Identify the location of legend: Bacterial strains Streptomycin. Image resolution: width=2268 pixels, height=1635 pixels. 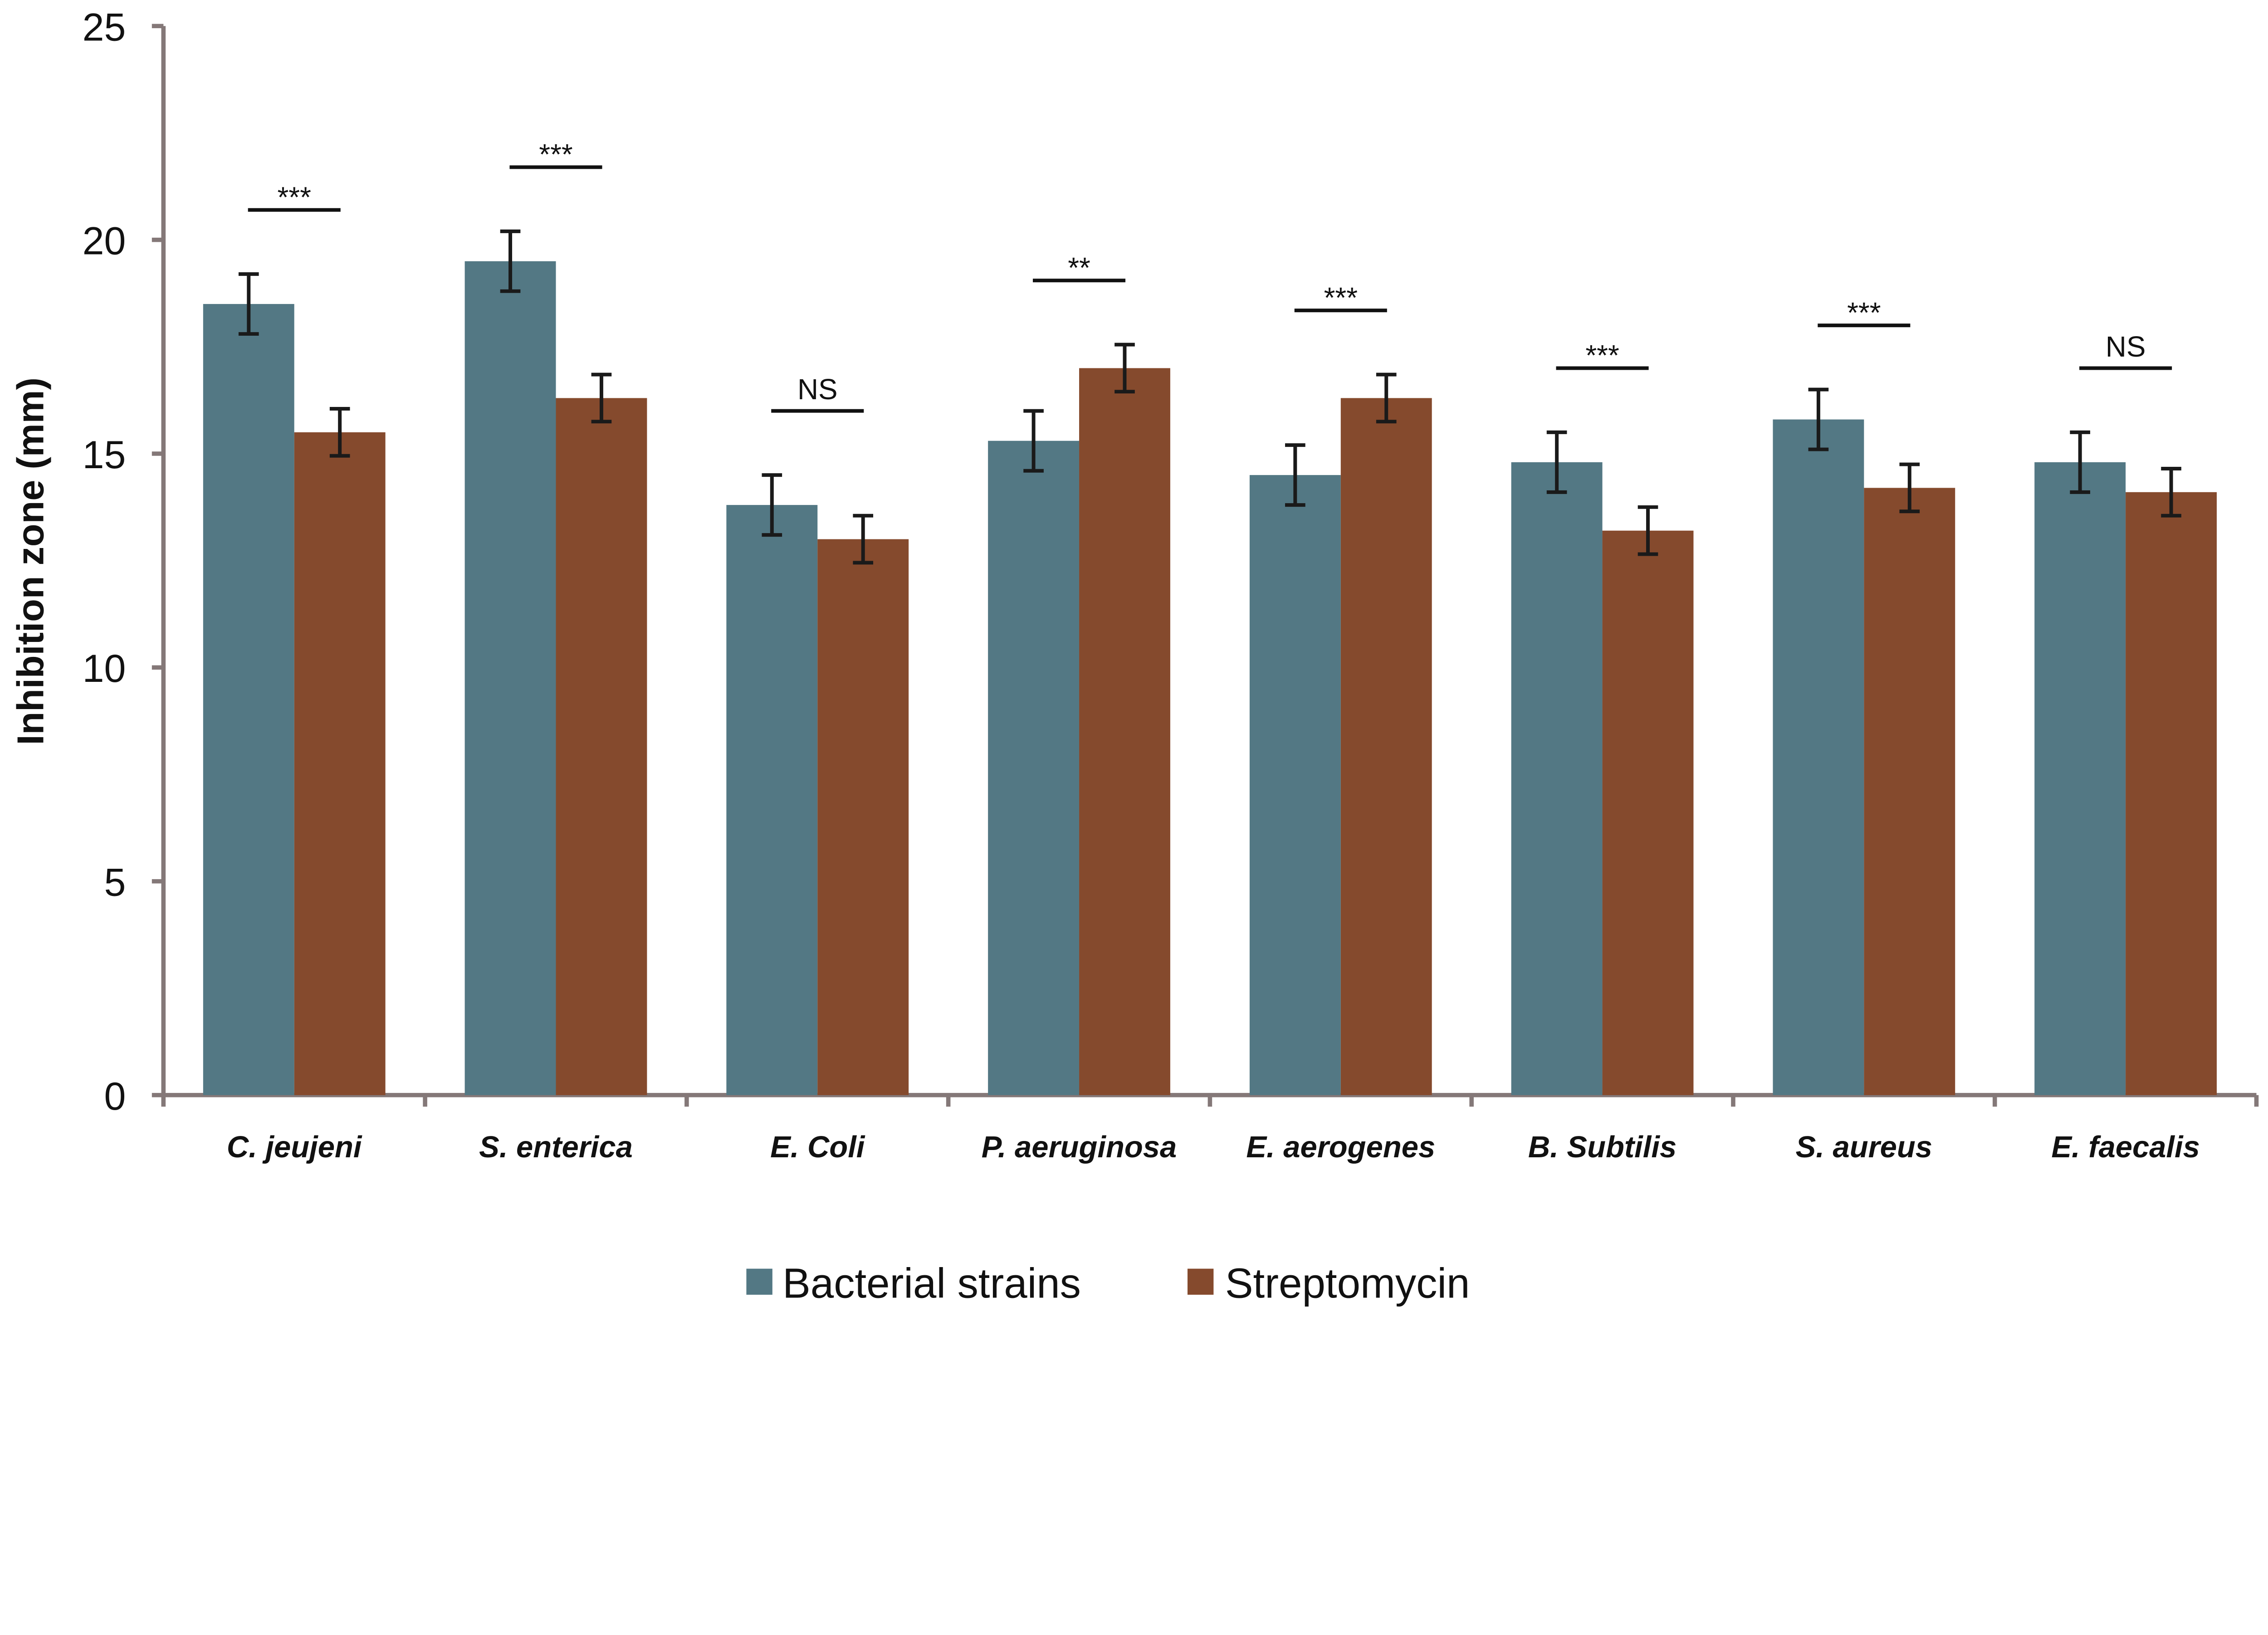
(1108, 1283).